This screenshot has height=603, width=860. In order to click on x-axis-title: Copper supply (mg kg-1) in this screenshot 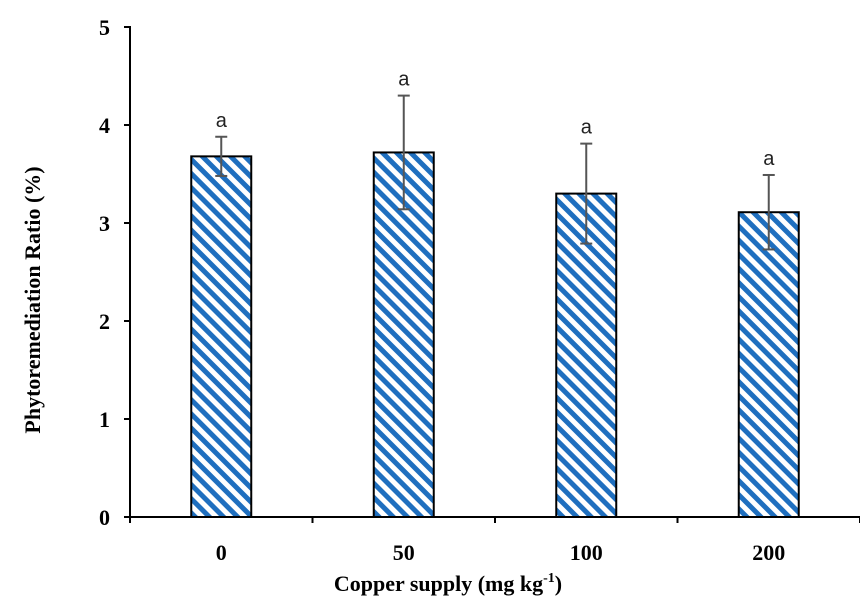, I will do `click(448, 583)`.